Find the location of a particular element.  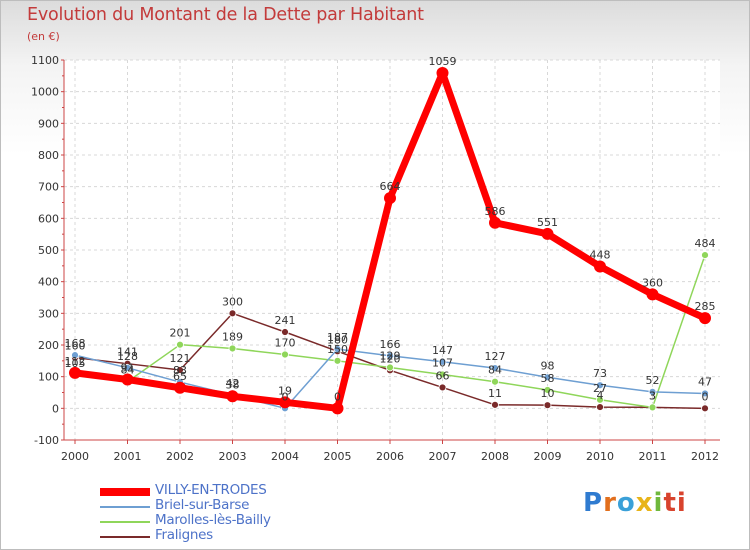

data-label-1: 98 is located at coordinates (548, 365).